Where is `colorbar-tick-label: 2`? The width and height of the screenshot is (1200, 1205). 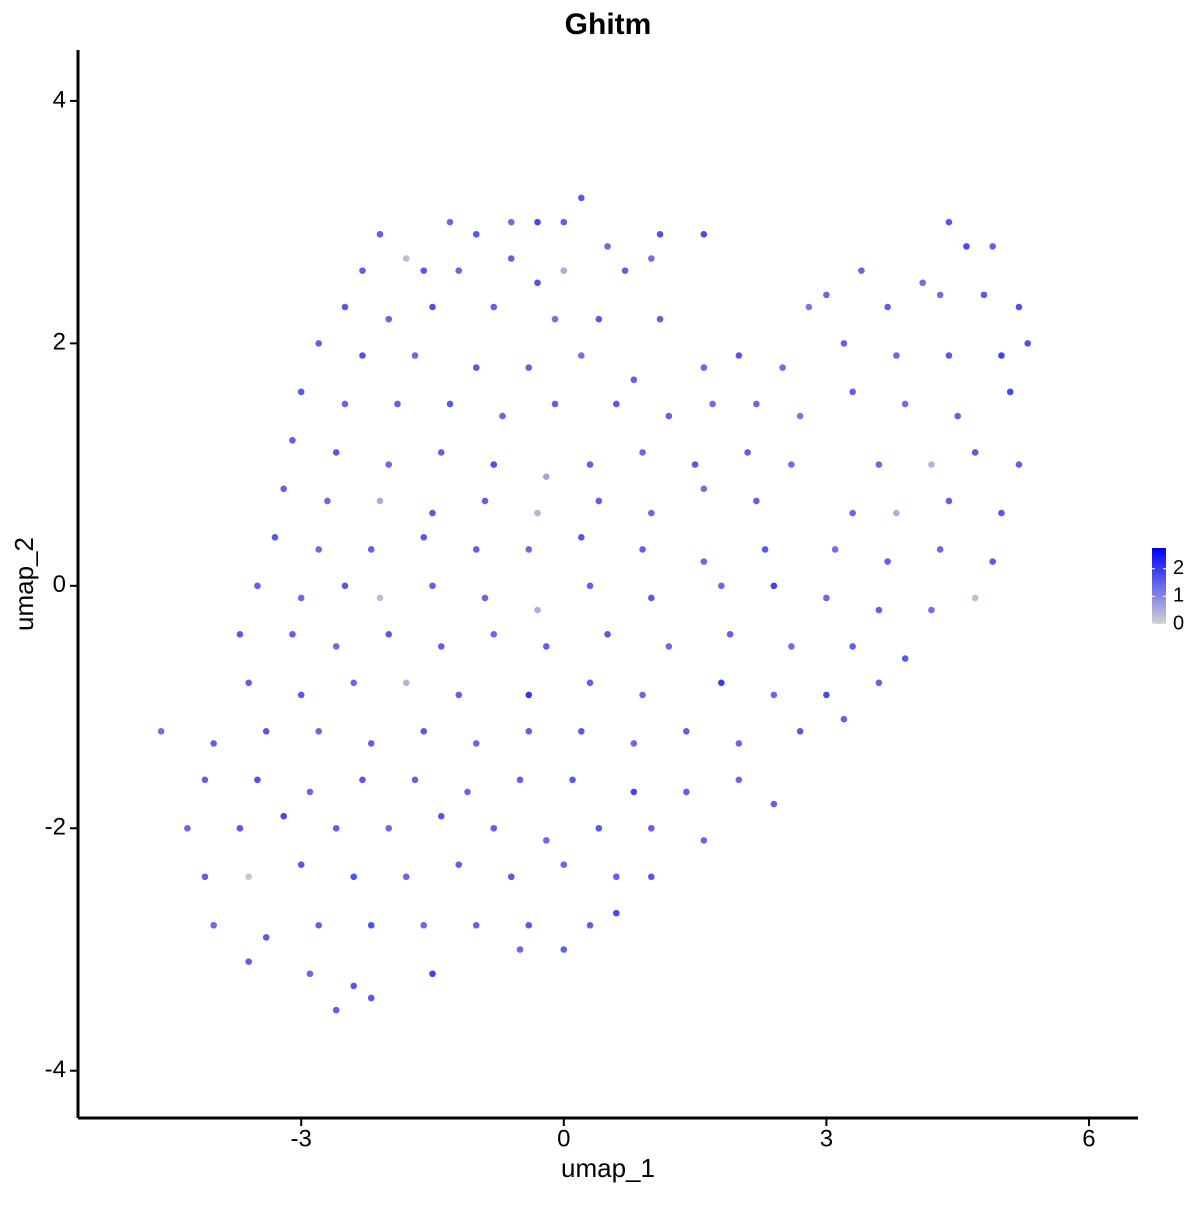
colorbar-tick-label: 2 is located at coordinates (1178, 568).